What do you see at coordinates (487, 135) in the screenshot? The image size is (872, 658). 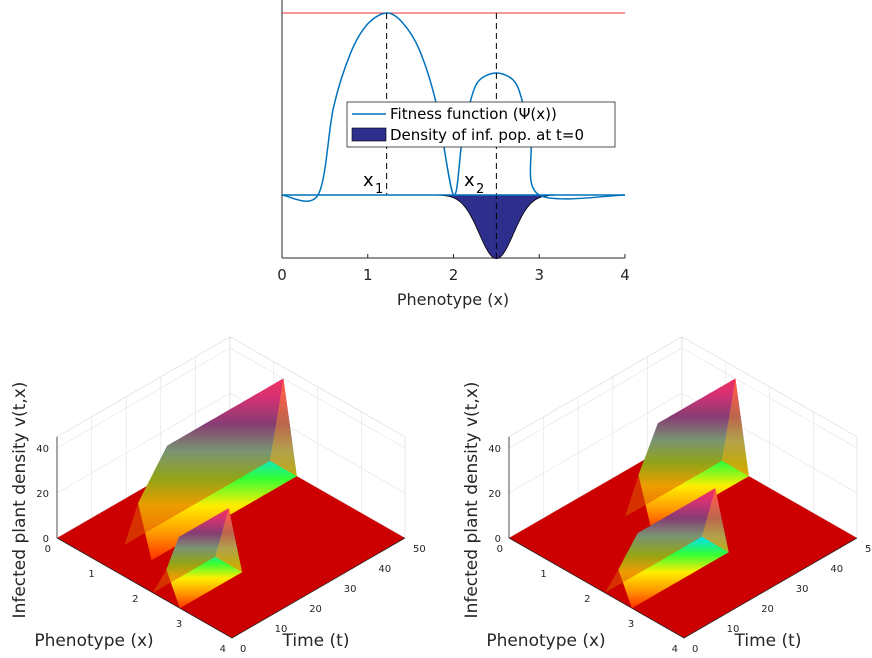 I see `legend-entry-density: Density of inf. pop. at t=0` at bounding box center [487, 135].